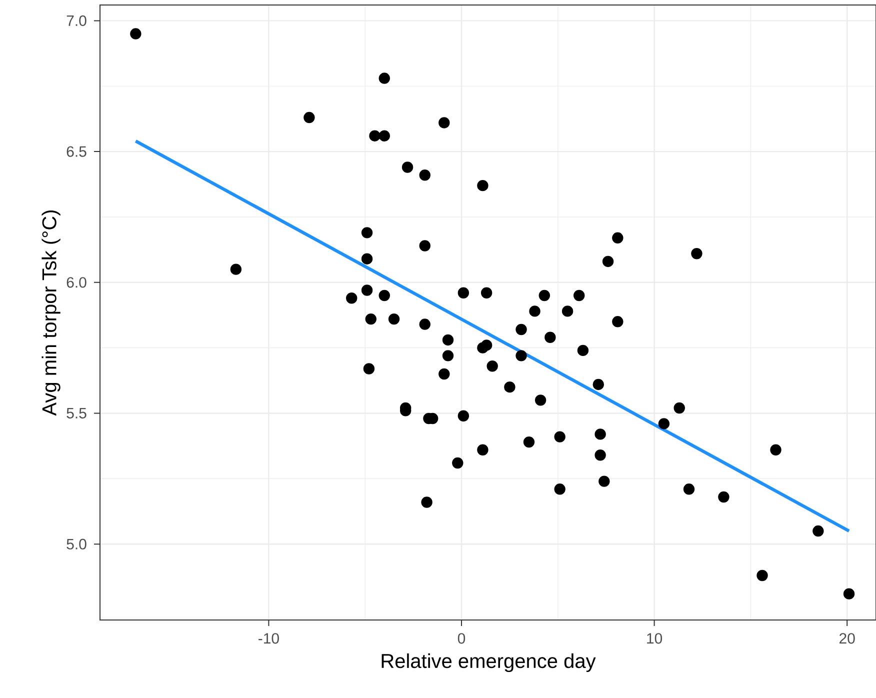 This screenshot has height=698, width=876. I want to click on x-tick-label: 20, so click(847, 638).